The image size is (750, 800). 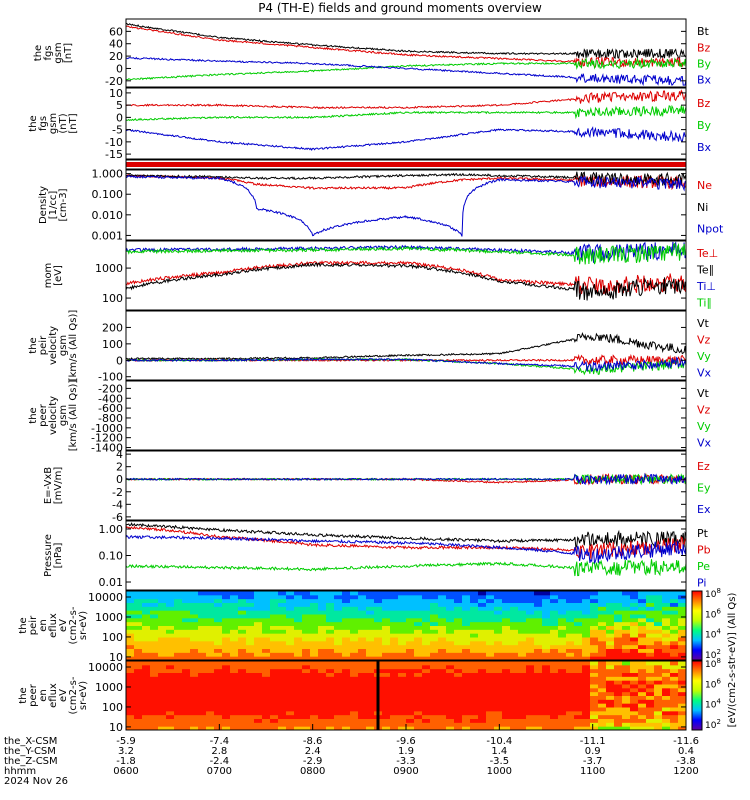 I want to click on peir_velocity-lines, so click(x=406, y=354).